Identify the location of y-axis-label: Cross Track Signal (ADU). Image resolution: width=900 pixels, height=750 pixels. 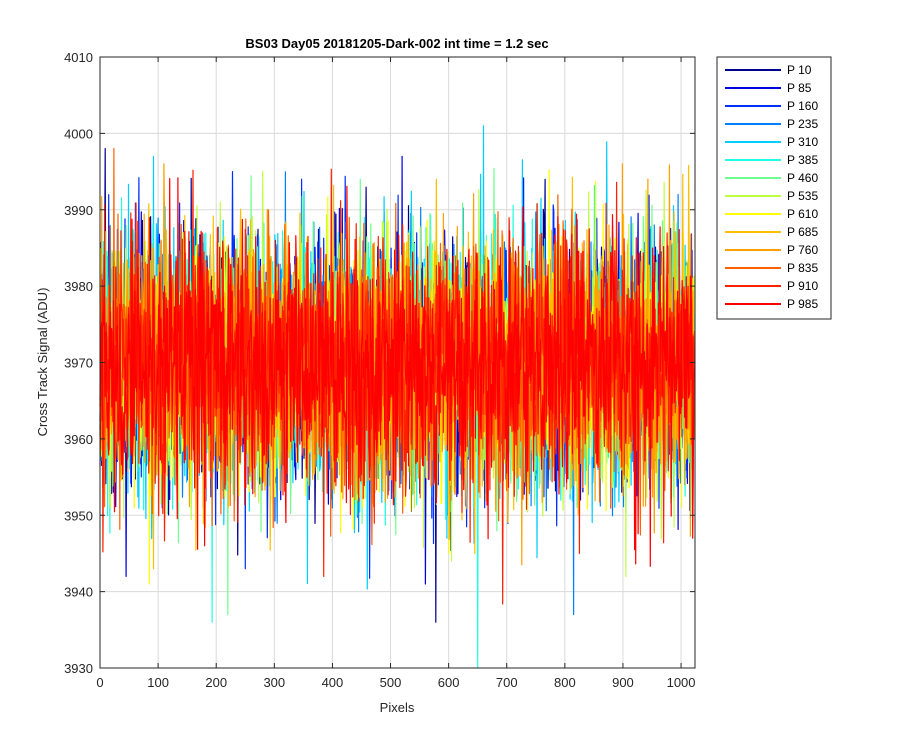
(42, 362).